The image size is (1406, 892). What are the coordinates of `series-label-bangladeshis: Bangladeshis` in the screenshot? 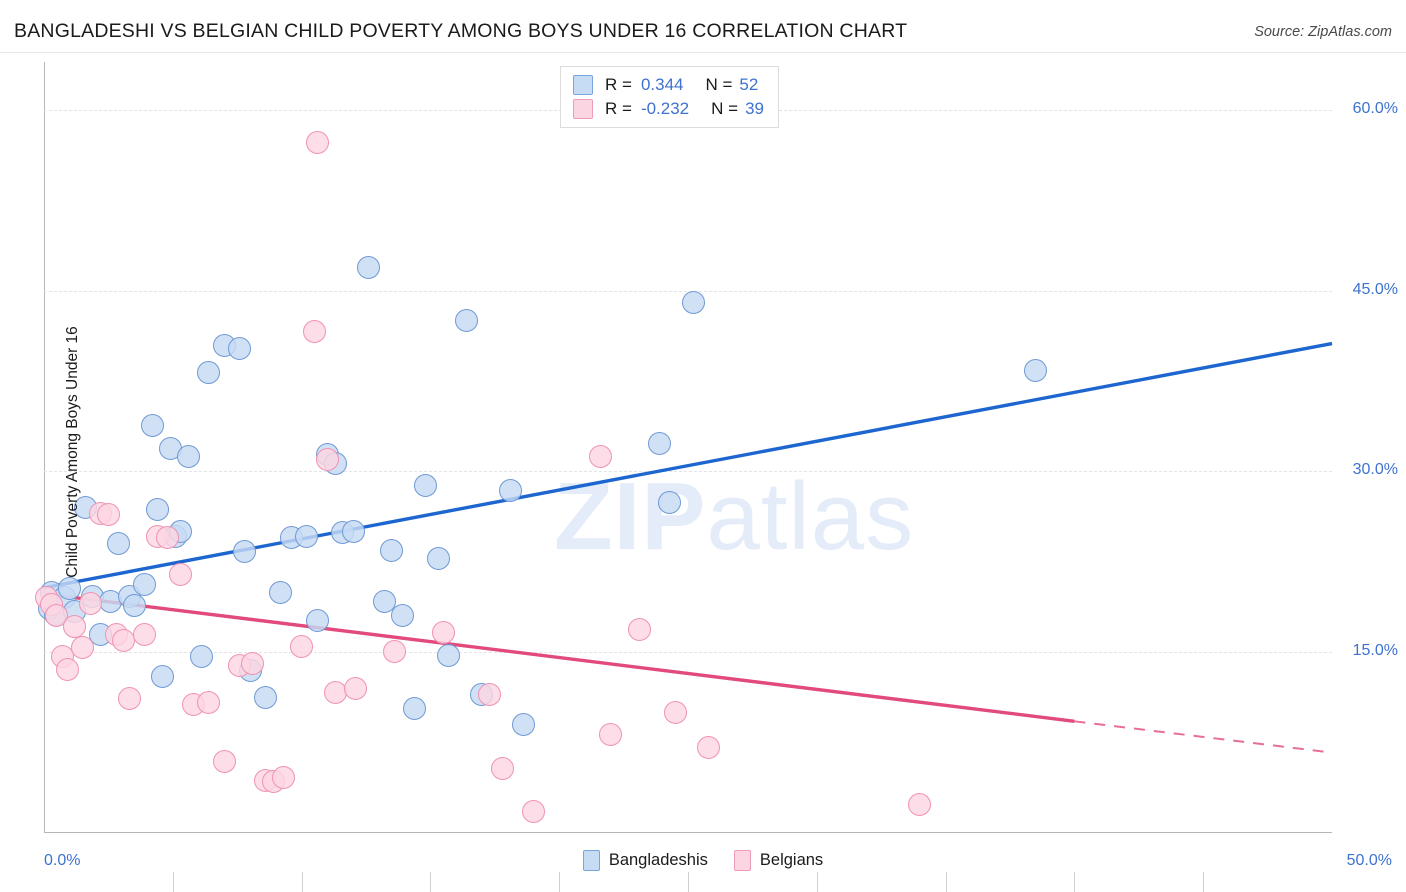 It's located at (658, 860).